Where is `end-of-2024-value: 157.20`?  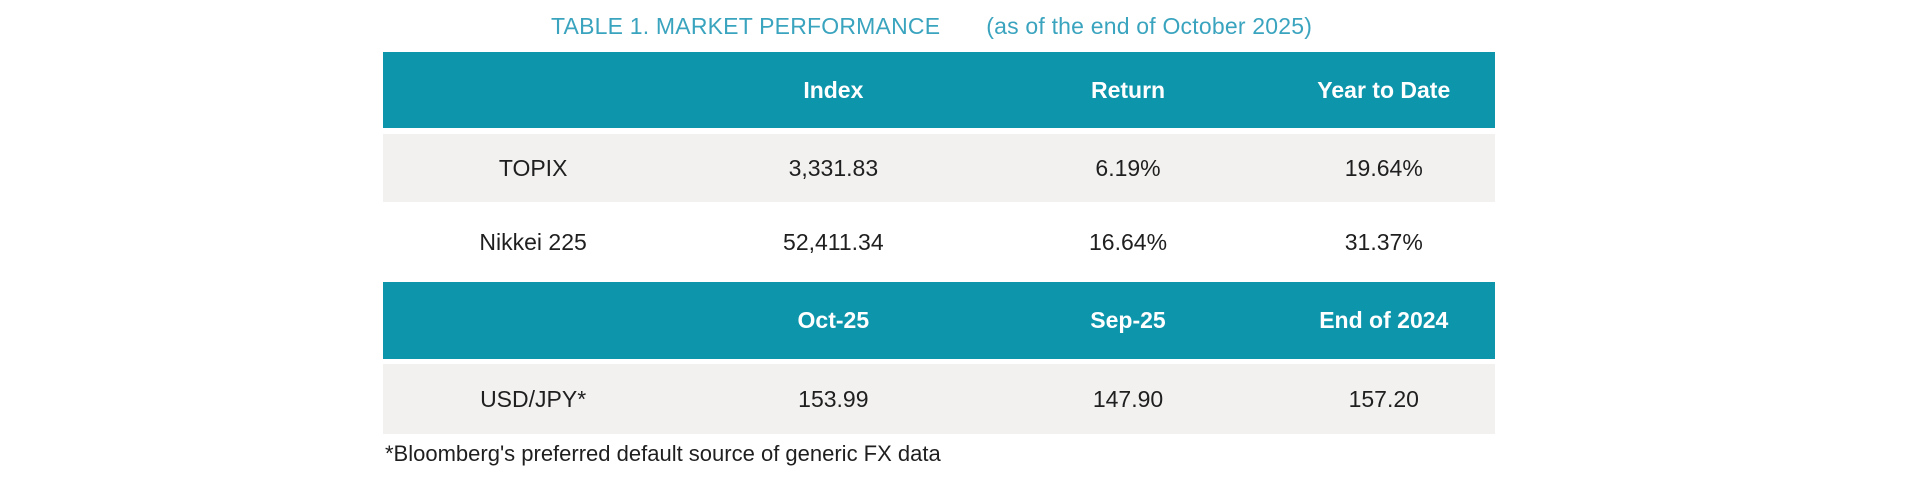 end-of-2024-value: 157.20 is located at coordinates (1383, 398).